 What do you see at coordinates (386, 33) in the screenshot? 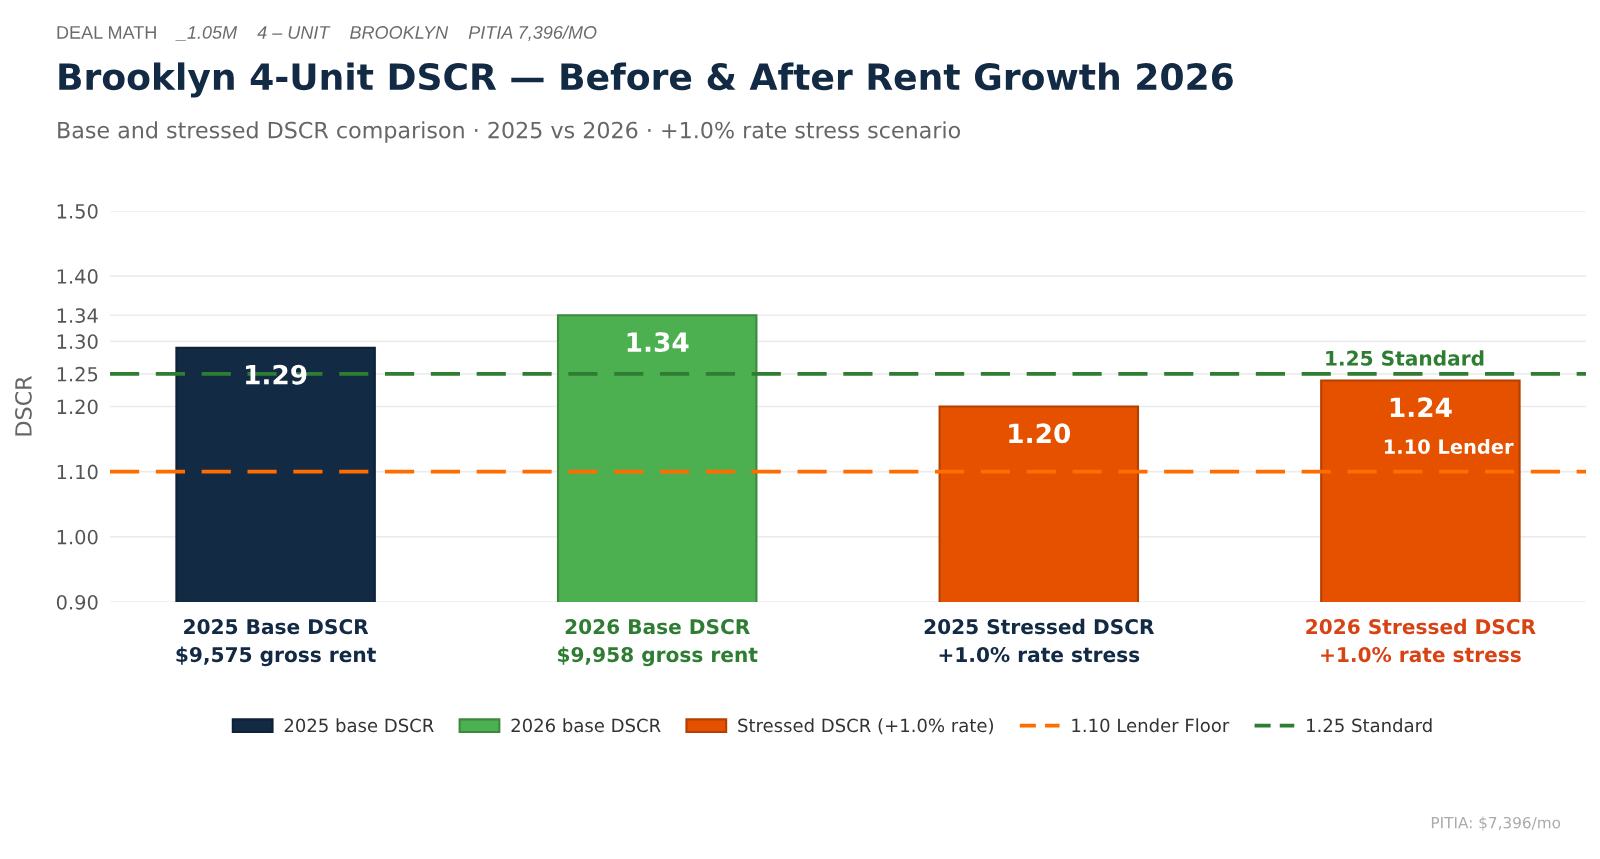
I see `text: _1.05M 4 – UNIT BROOKLYN PITIA 7,396/MO` at bounding box center [386, 33].